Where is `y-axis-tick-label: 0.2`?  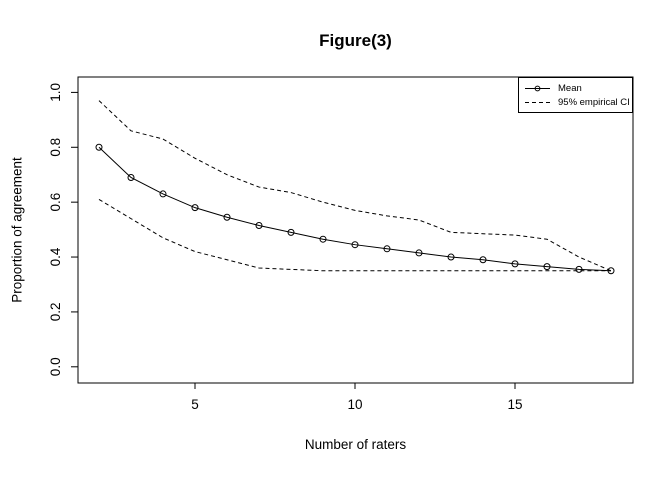 y-axis-tick-label: 0.2 is located at coordinates (55, 312).